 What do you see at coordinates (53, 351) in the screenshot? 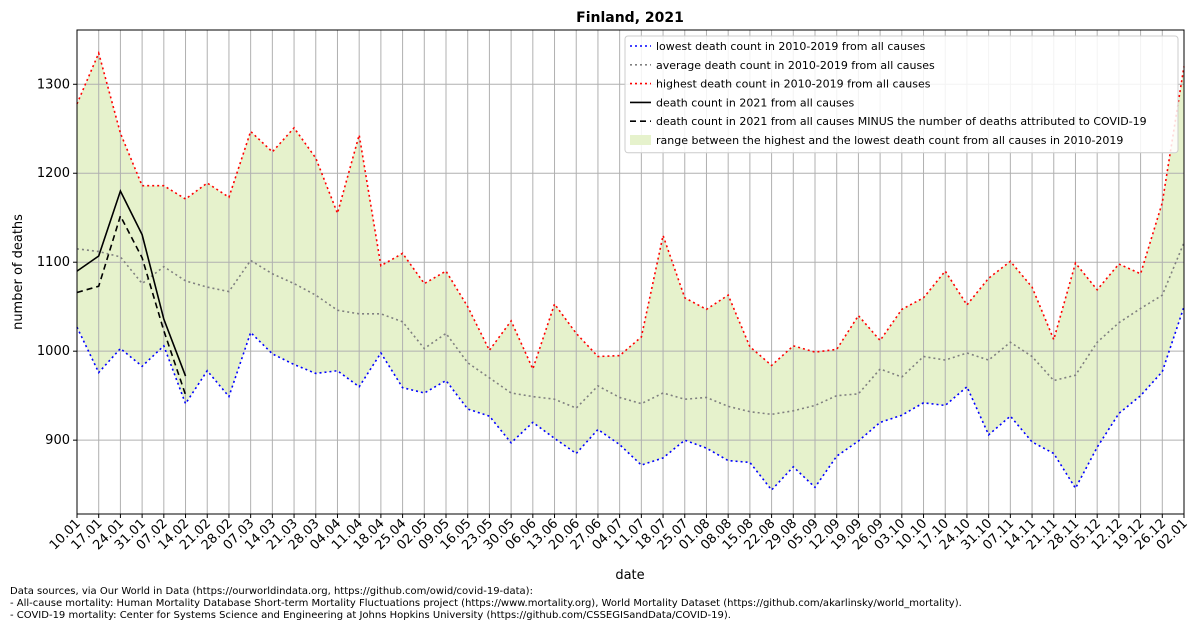
I see `y-tick-label: 1000` at bounding box center [53, 351].